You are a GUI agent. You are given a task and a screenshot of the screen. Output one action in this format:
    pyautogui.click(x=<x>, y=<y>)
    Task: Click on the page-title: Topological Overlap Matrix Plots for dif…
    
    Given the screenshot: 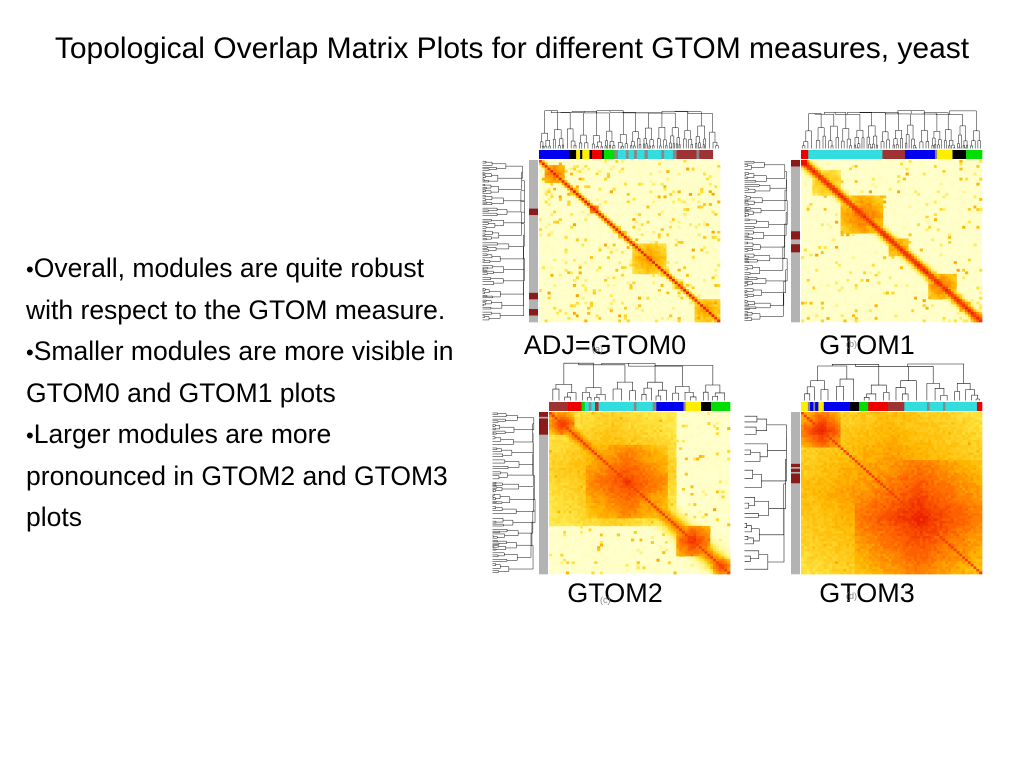 What is the action you would take?
    pyautogui.click(x=512, y=48)
    